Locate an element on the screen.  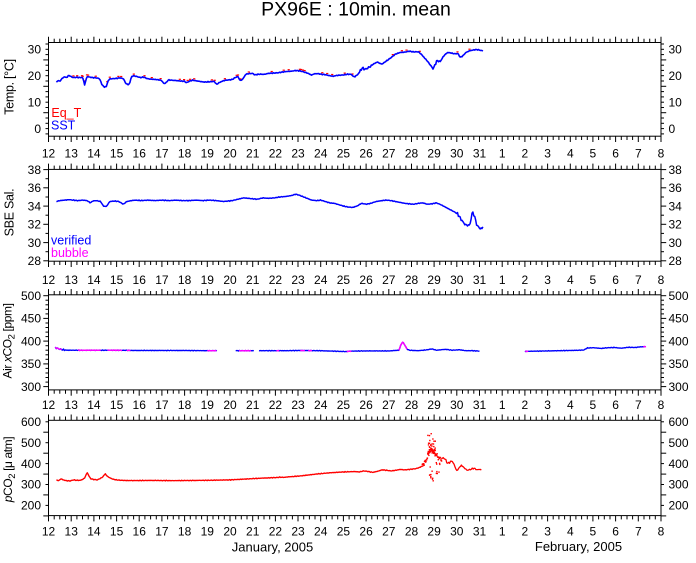
svg-text: PX96E : 10min. mean is located at coordinates (356, 10).